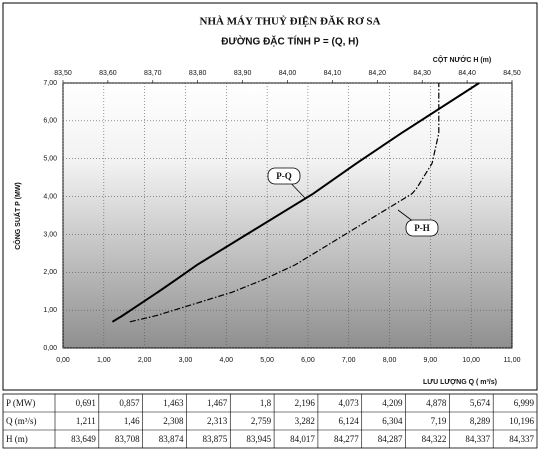 This screenshot has width=547, height=452. What do you see at coordinates (63, 73) in the screenshot?
I see `x2-tick-label: 83,50` at bounding box center [63, 73].